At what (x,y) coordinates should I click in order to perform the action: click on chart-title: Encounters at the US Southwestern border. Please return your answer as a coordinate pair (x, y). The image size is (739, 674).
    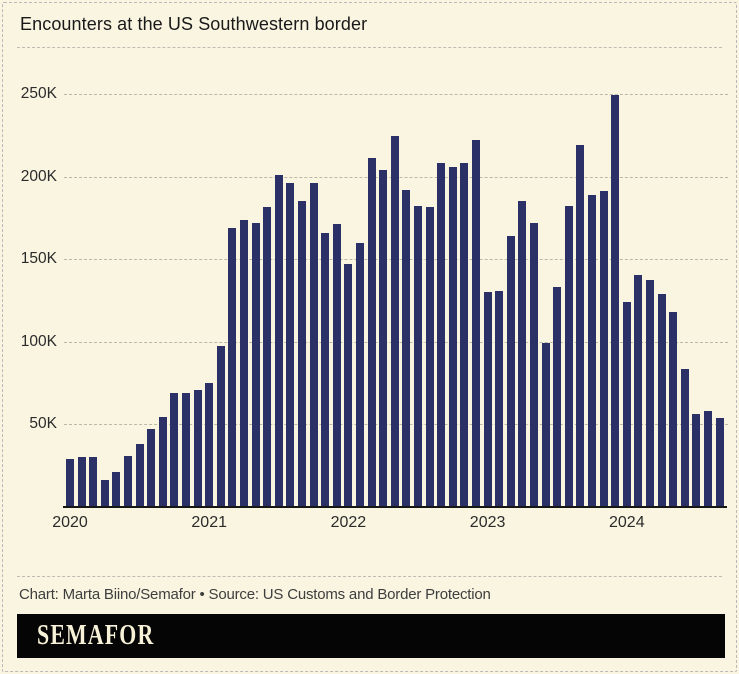
    Looking at the image, I should click on (194, 24).